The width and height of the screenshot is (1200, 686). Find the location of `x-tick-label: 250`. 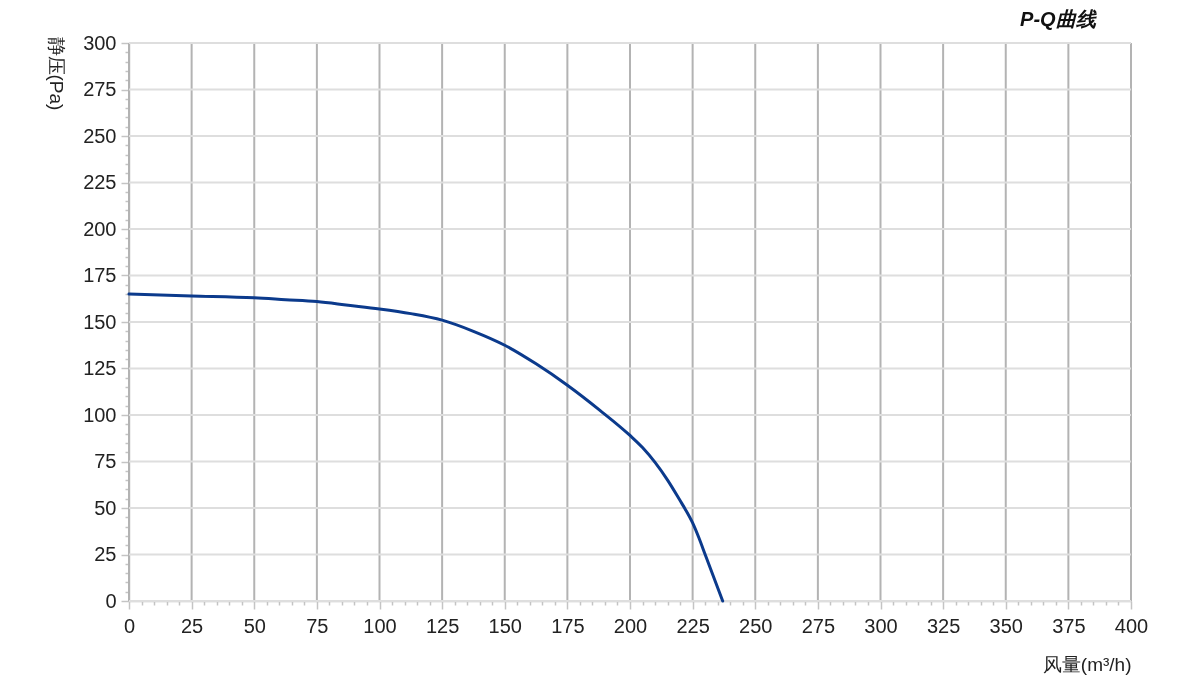

x-tick-label: 250 is located at coordinates (756, 625).